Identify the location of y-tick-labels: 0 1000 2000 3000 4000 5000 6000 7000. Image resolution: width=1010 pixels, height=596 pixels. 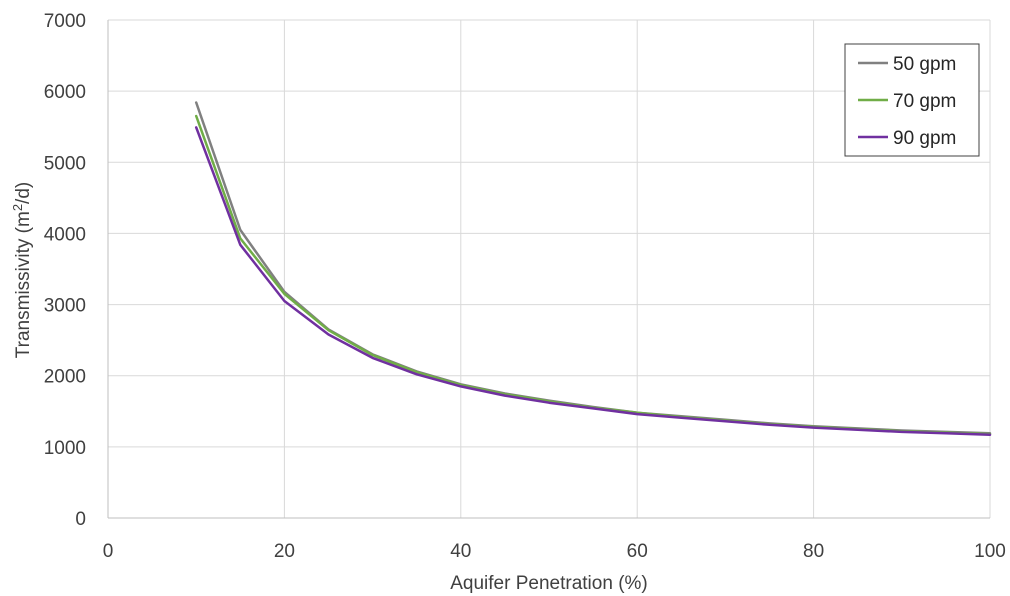
(65, 270).